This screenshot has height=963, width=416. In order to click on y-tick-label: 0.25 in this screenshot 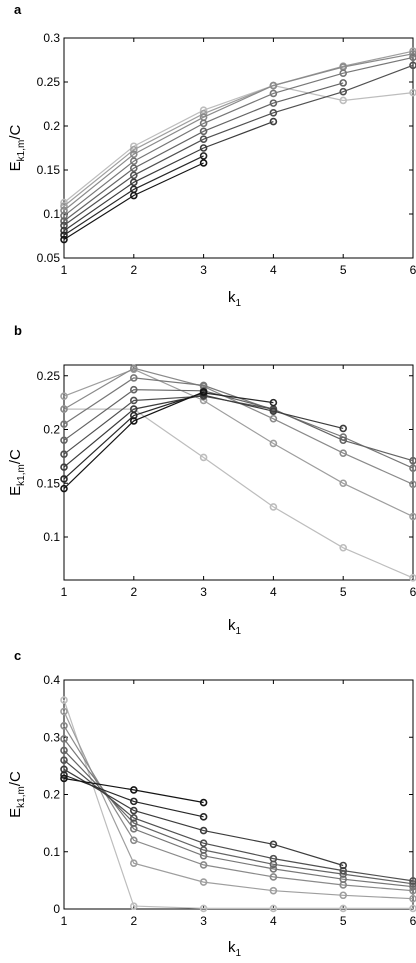, I will do `click(49, 82)`.